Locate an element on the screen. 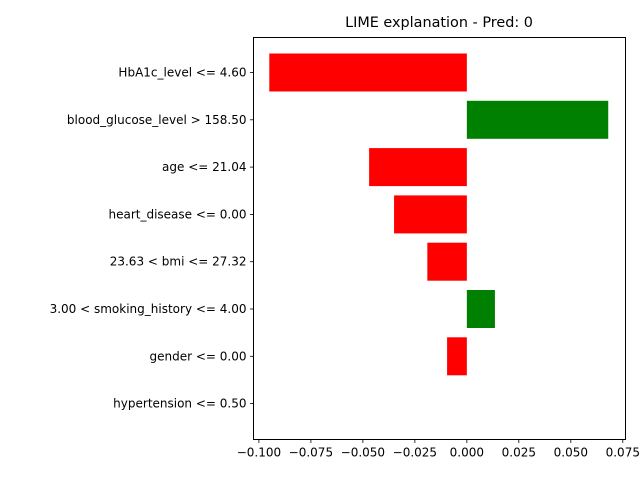 The height and width of the screenshot is (484, 640). x-tick-label-6: 0.050 is located at coordinates (571, 453).